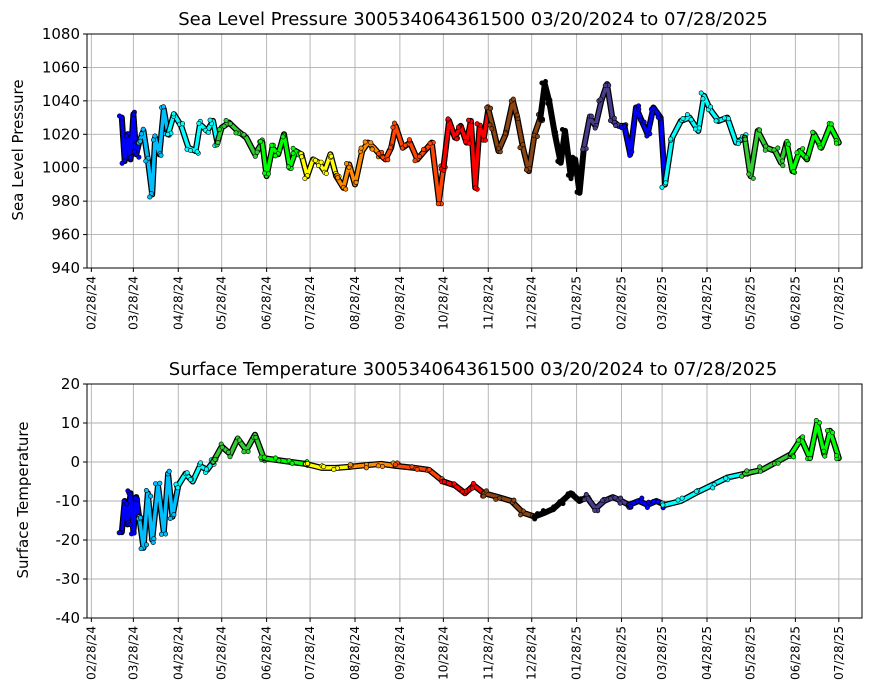 The image size is (870, 700). What do you see at coordinates (68, 540) in the screenshot?
I see `y-tick-label: -20` at bounding box center [68, 540].